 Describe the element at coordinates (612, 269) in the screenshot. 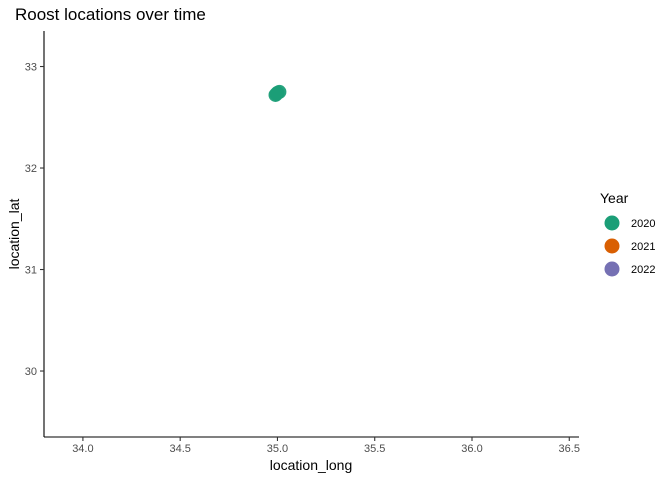

I see `legend-key-2022` at that location.